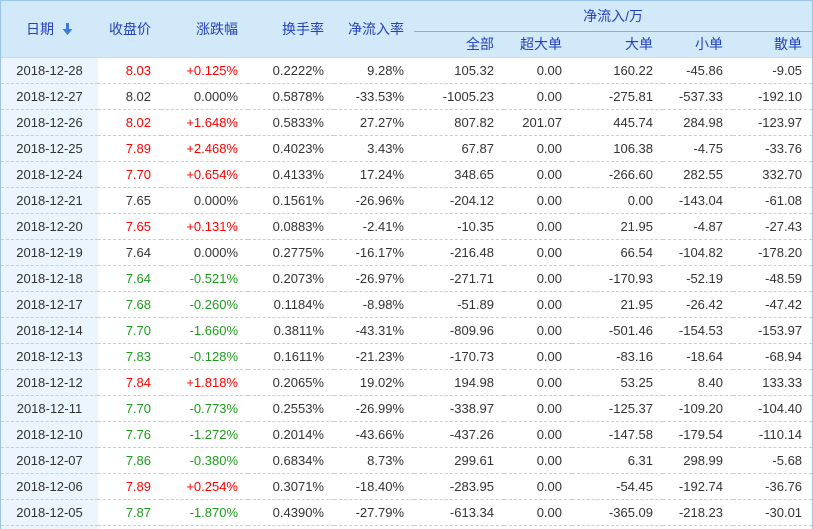 This screenshot has height=529, width=813. I want to click on inflow-scattered-cell: -153.97, so click(772, 330).